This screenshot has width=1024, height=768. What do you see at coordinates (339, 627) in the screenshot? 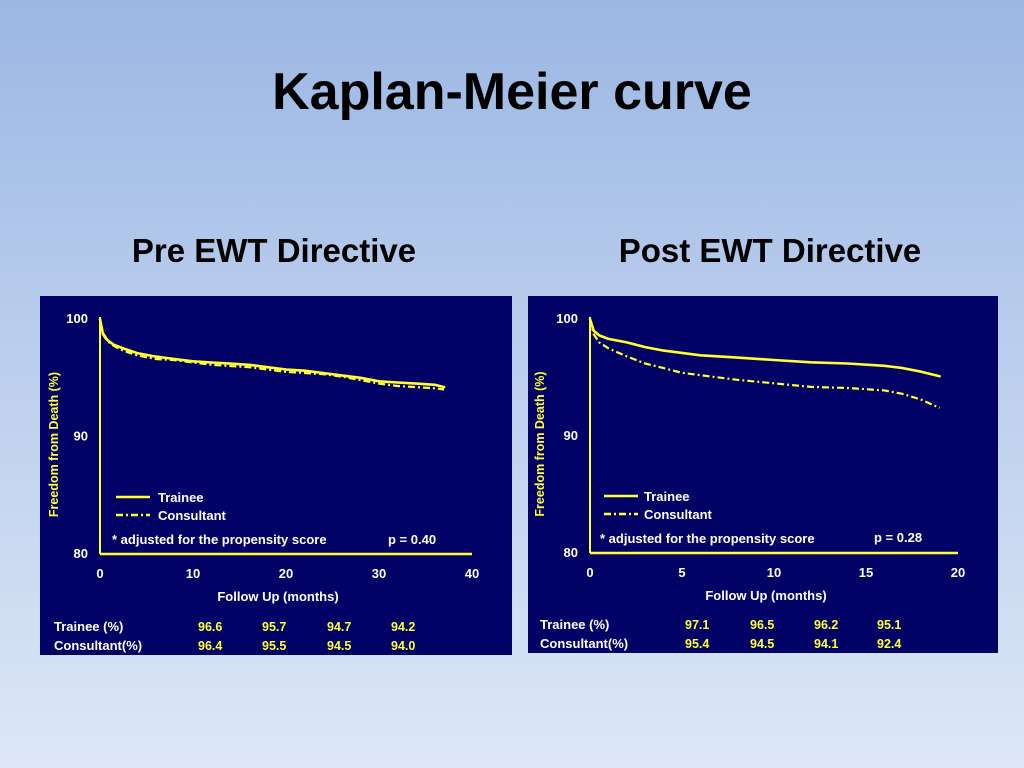
I see `table-cell-value: 94.7` at bounding box center [339, 627].